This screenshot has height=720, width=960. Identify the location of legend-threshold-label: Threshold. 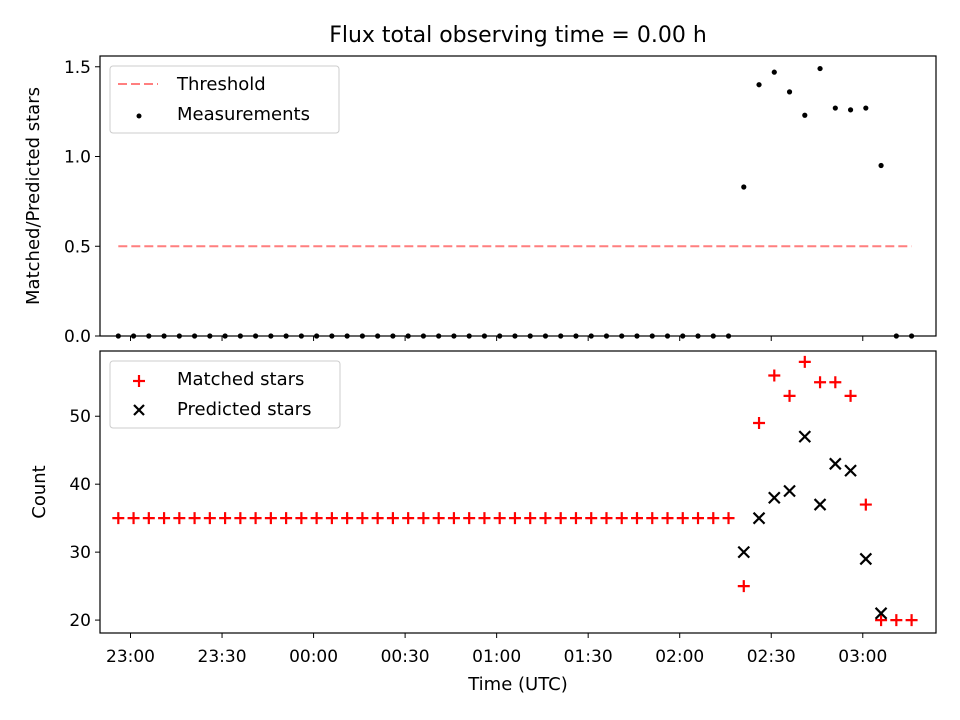
(221, 84).